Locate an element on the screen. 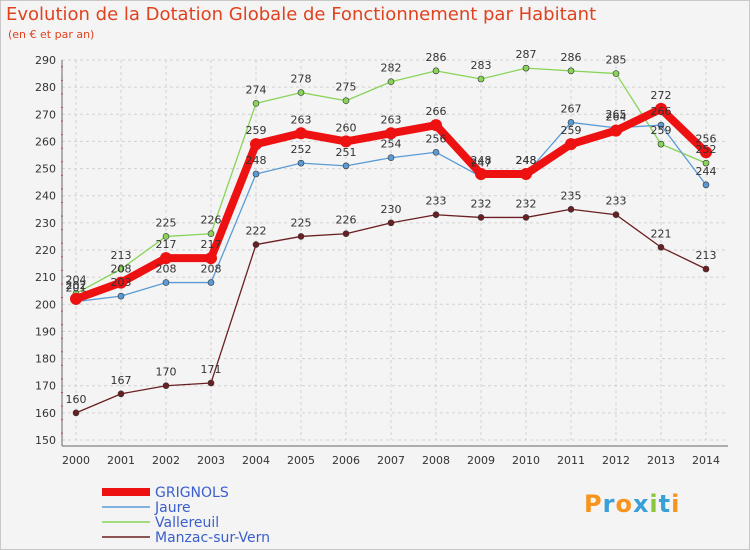  data-label-grignols: 260 is located at coordinates (346, 127).